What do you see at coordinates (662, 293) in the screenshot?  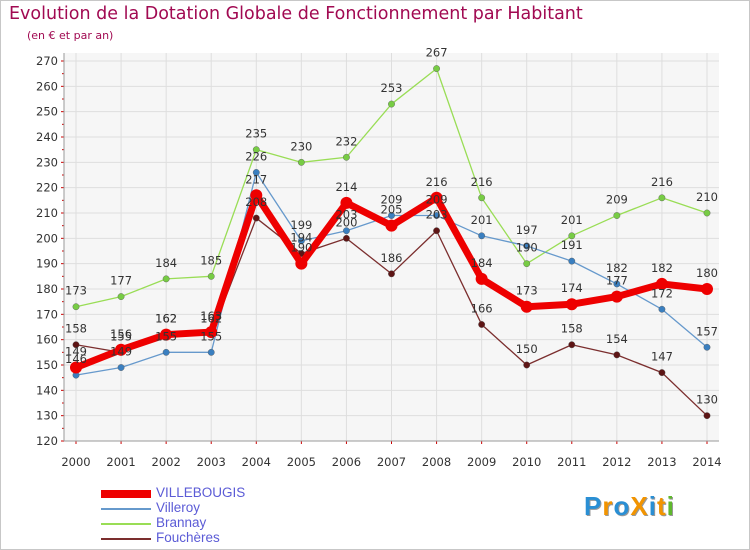 I see `data-label: 172` at bounding box center [662, 293].